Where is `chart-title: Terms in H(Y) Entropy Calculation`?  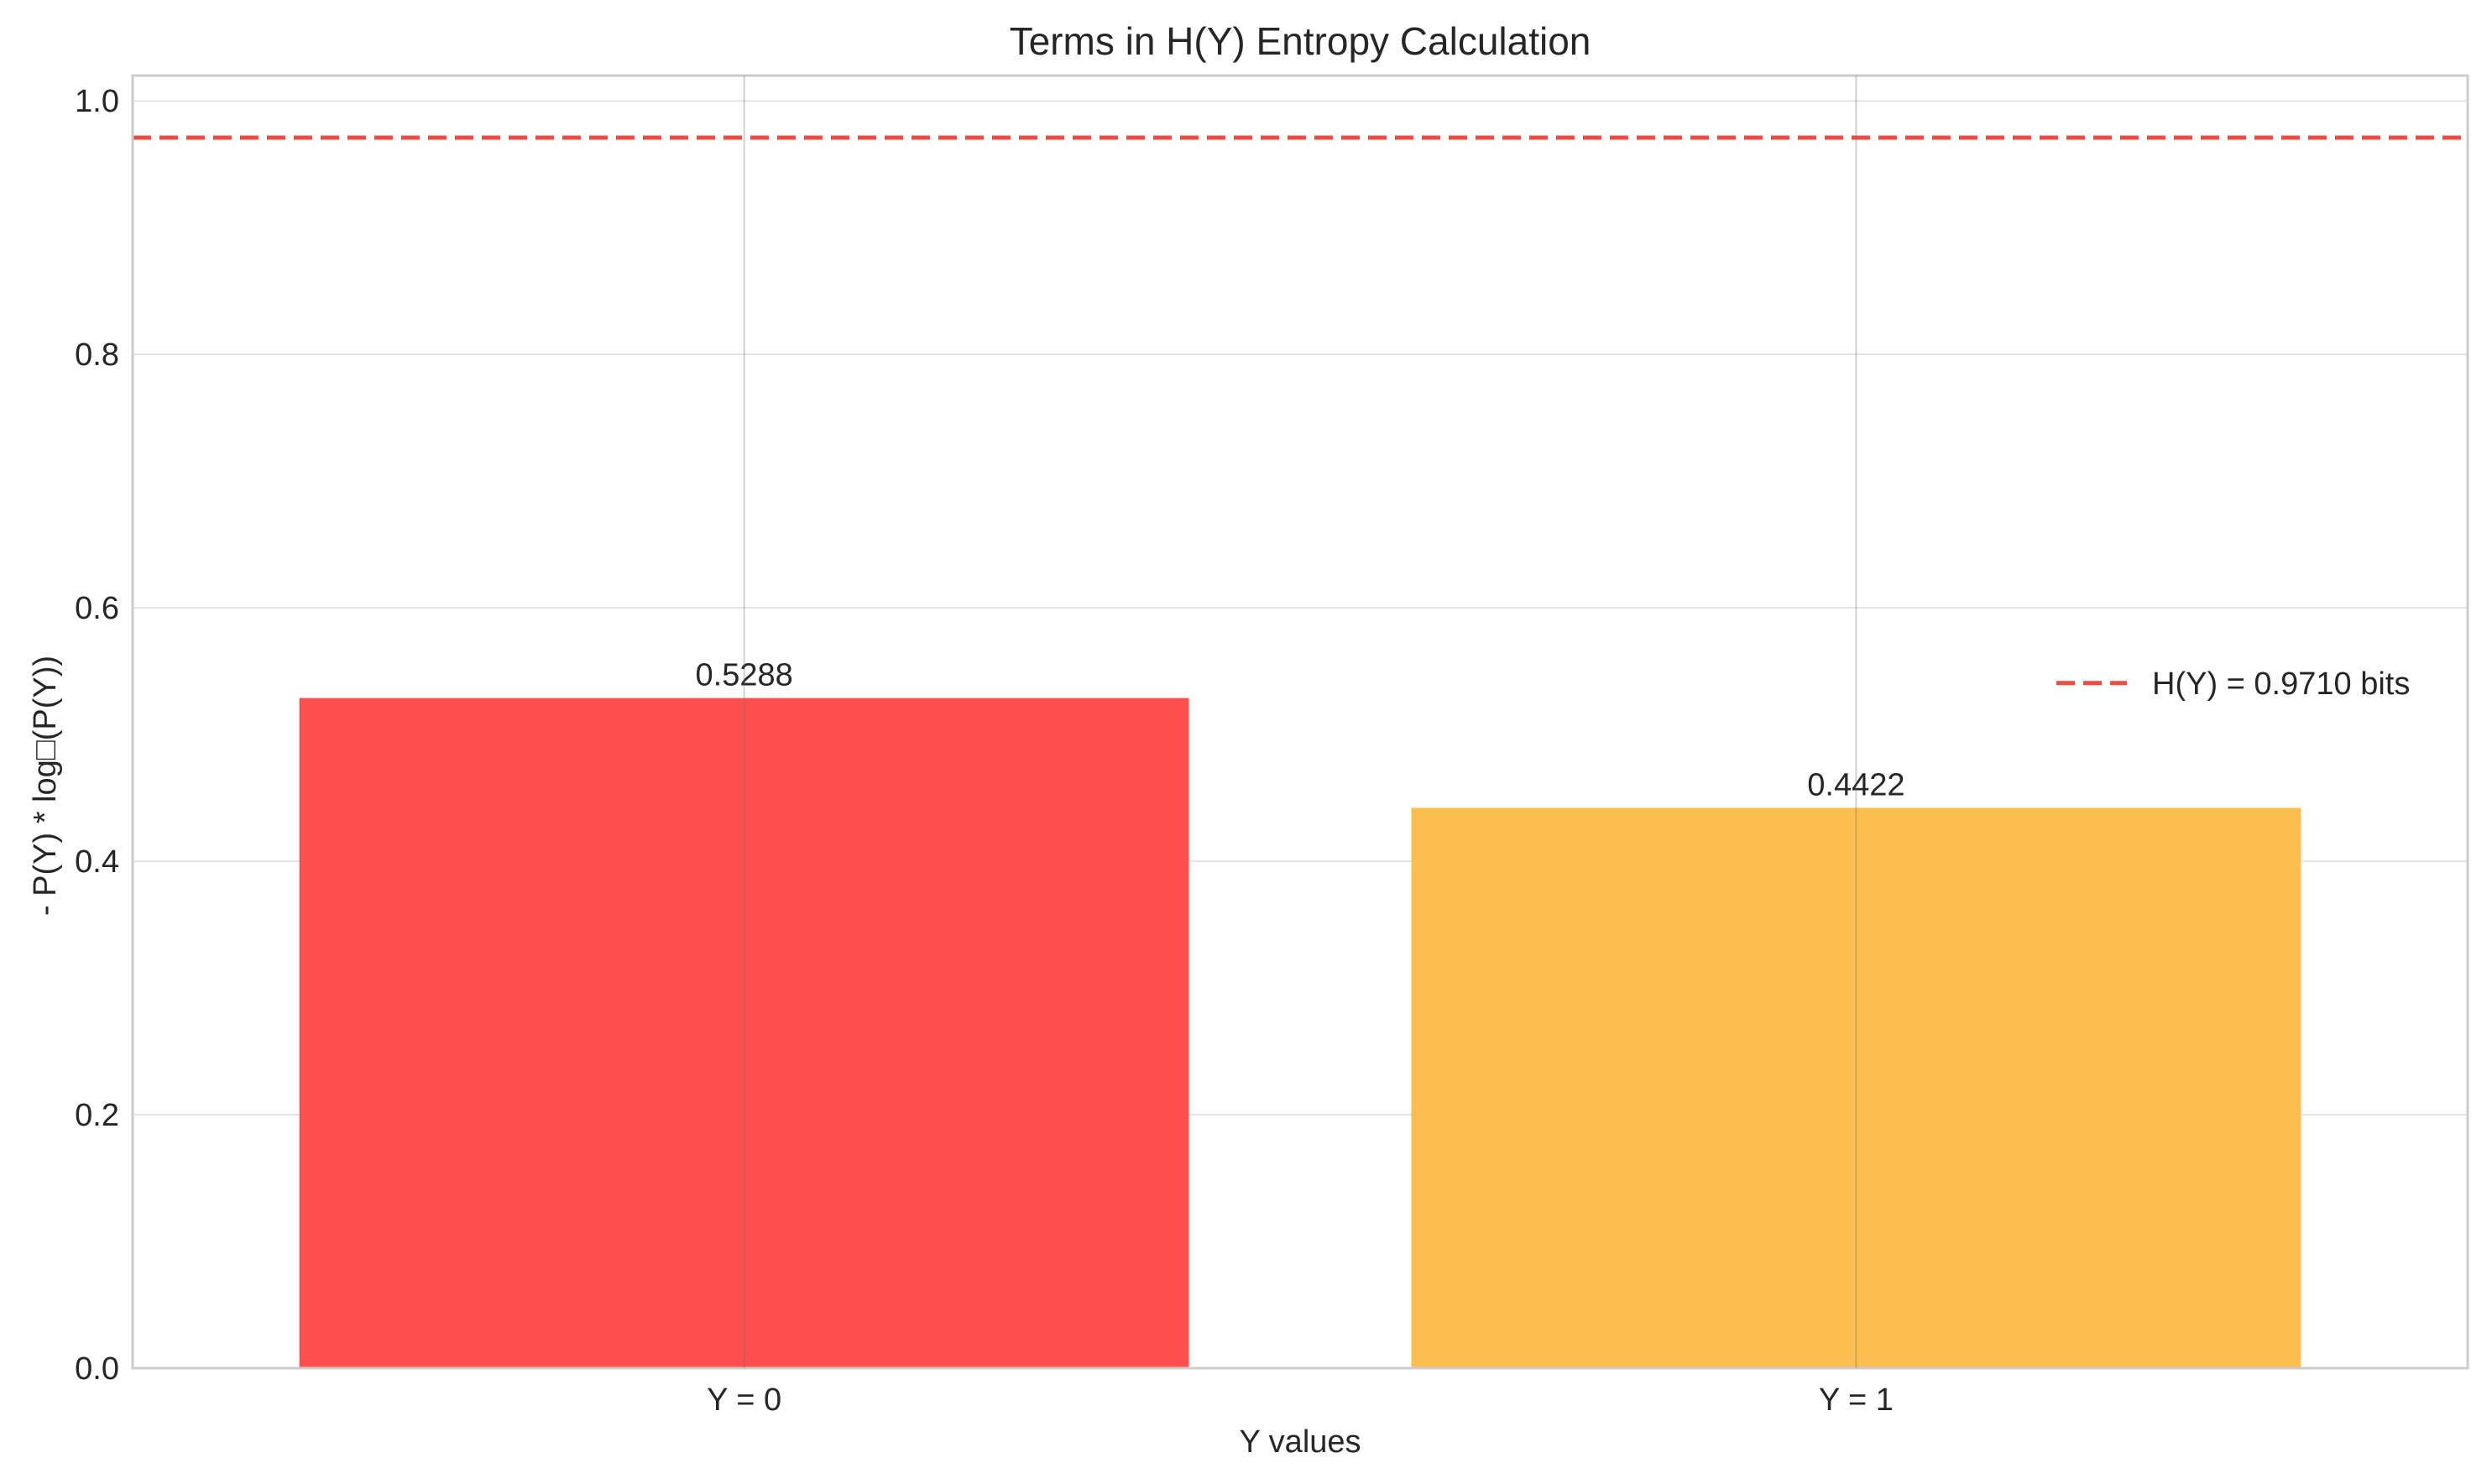
chart-title: Terms in H(Y) Entropy Calculation is located at coordinates (1300, 41).